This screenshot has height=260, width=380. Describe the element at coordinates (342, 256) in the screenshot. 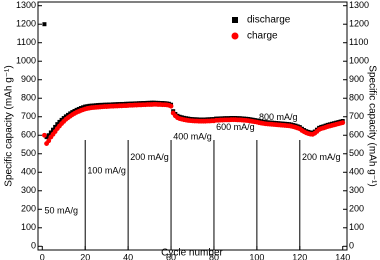

I see `x-tick-label: 140` at that location.